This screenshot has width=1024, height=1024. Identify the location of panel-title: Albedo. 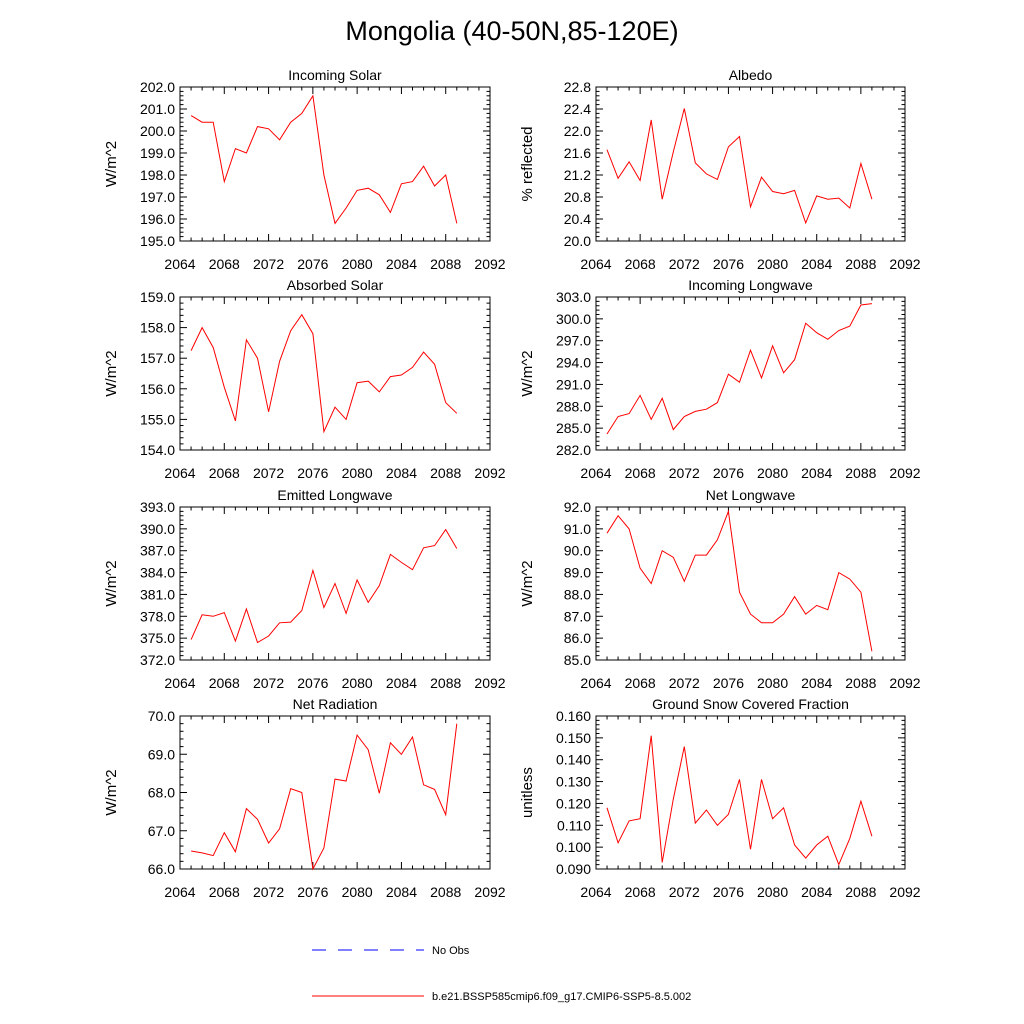
(751, 75).